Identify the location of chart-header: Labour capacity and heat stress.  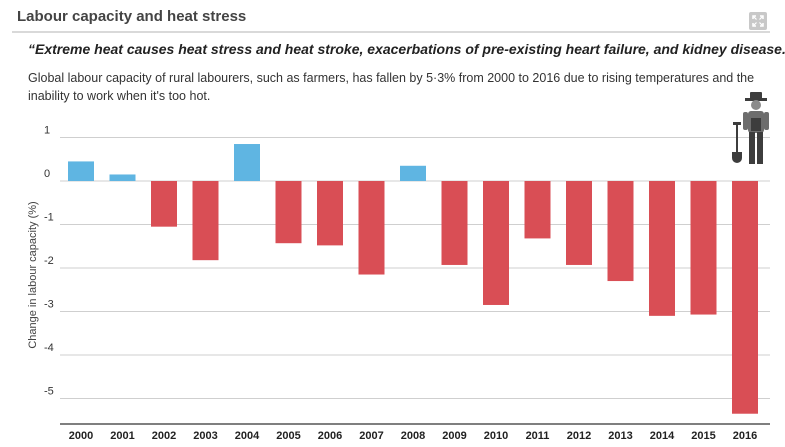
(392, 17).